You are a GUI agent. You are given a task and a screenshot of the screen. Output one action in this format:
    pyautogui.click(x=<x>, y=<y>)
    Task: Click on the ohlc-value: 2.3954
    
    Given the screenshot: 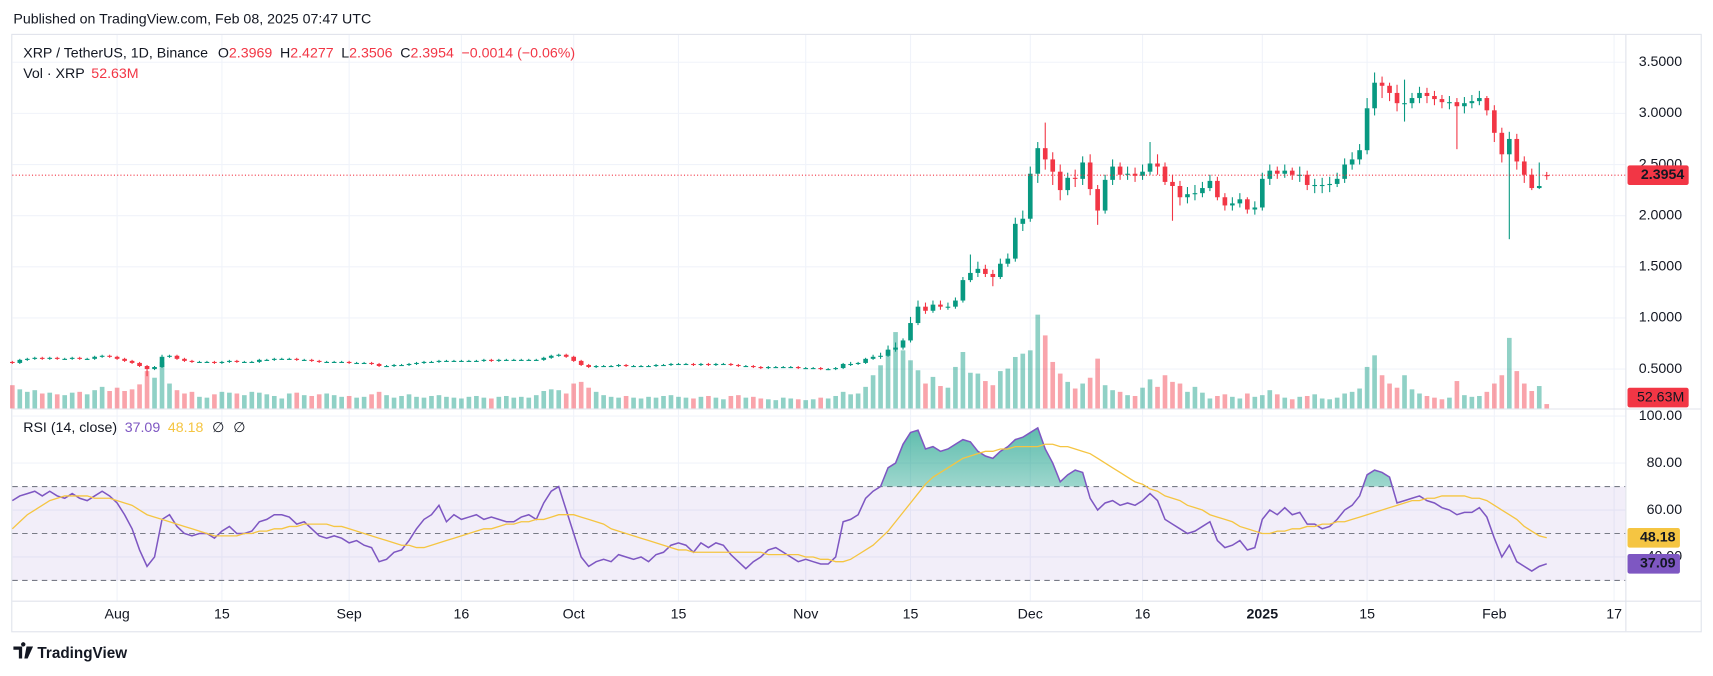 What is the action you would take?
    pyautogui.click(x=432, y=53)
    